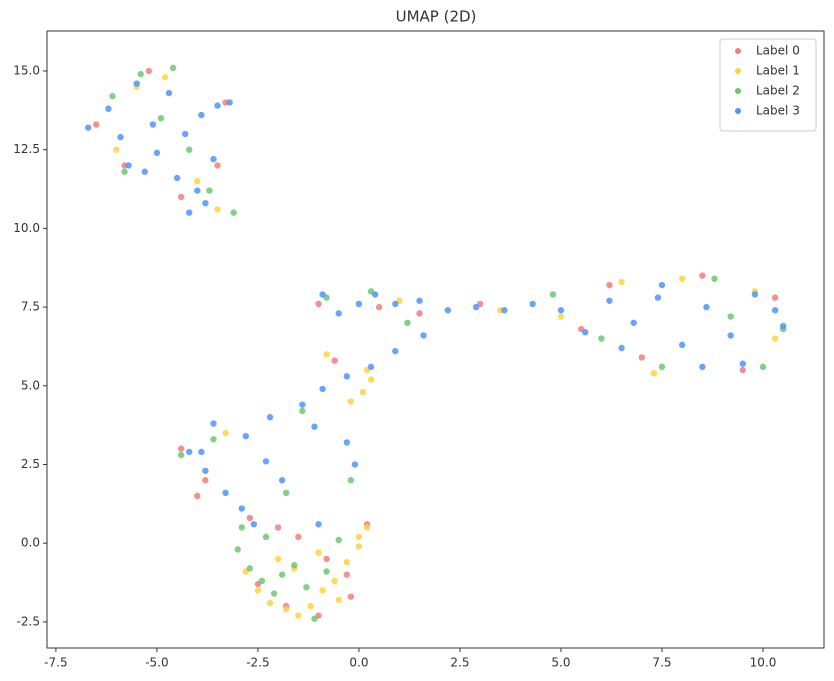 This screenshot has height=681, width=834. Describe the element at coordinates (763, 663) in the screenshot. I see `x-tick-label: 10.0` at that location.